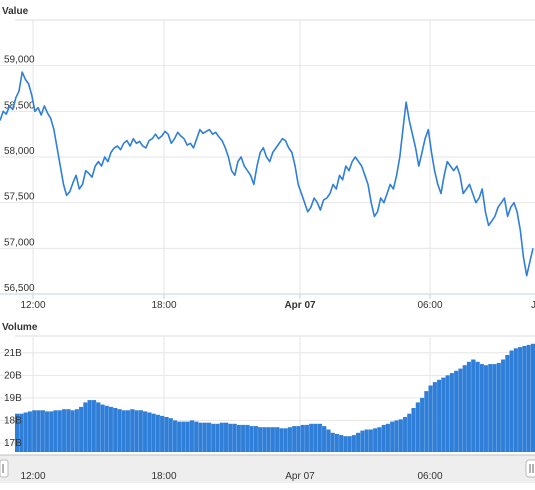 The image size is (535, 490). Describe the element at coordinates (15, 11) in the screenshot. I see `value-pane-title: Value` at that location.